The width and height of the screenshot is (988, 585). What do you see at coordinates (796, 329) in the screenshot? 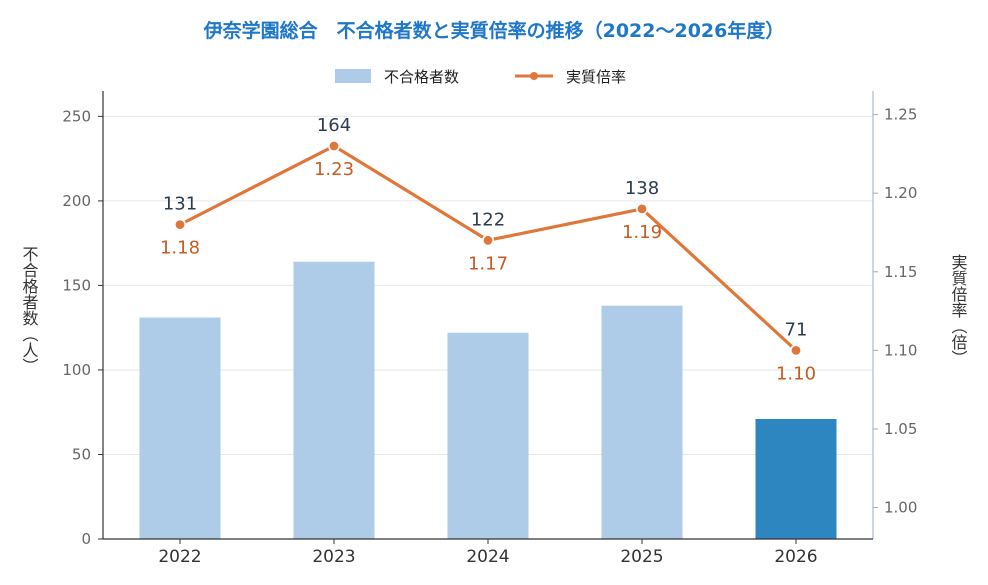
I see `bar-value-label: 71` at bounding box center [796, 329].